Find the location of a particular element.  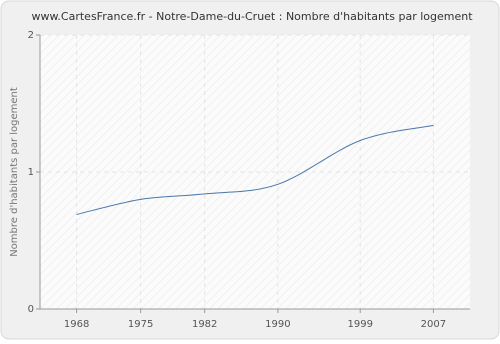

y-tick-label: 2 is located at coordinates (31, 35).